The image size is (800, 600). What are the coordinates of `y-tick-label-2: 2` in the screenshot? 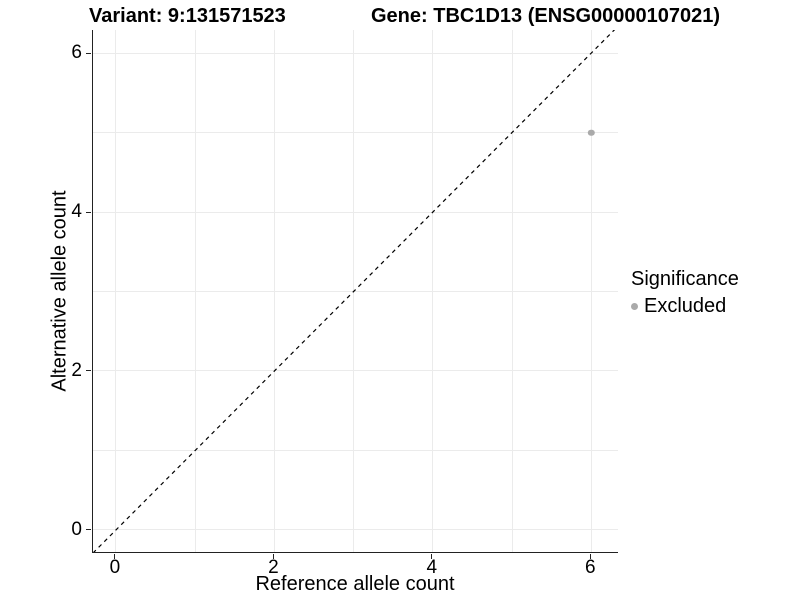 It's located at (76, 370).